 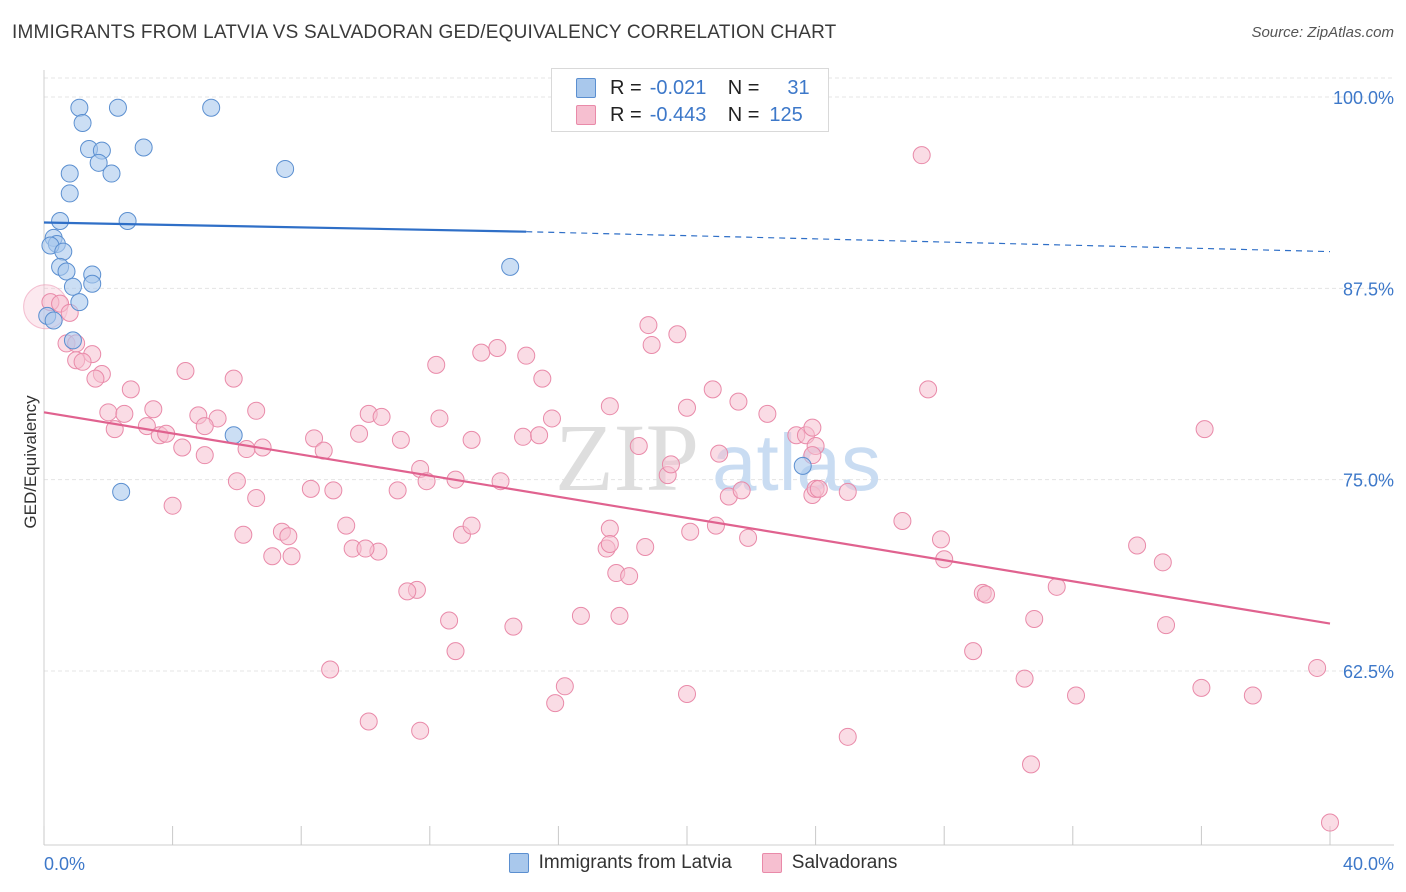 I want to click on watermark-zip: ZIP, so click(x=627, y=457).